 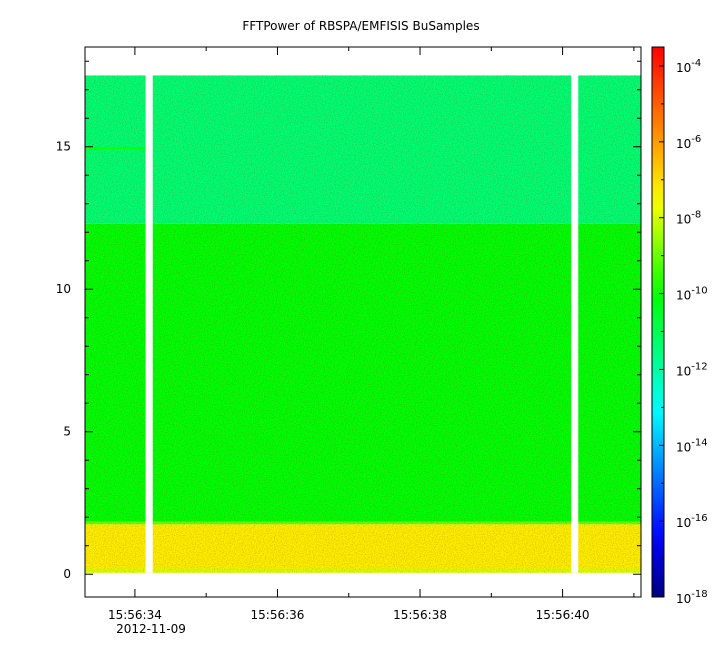 I want to click on x-tick-label: 15:56:38, so click(x=420, y=615).